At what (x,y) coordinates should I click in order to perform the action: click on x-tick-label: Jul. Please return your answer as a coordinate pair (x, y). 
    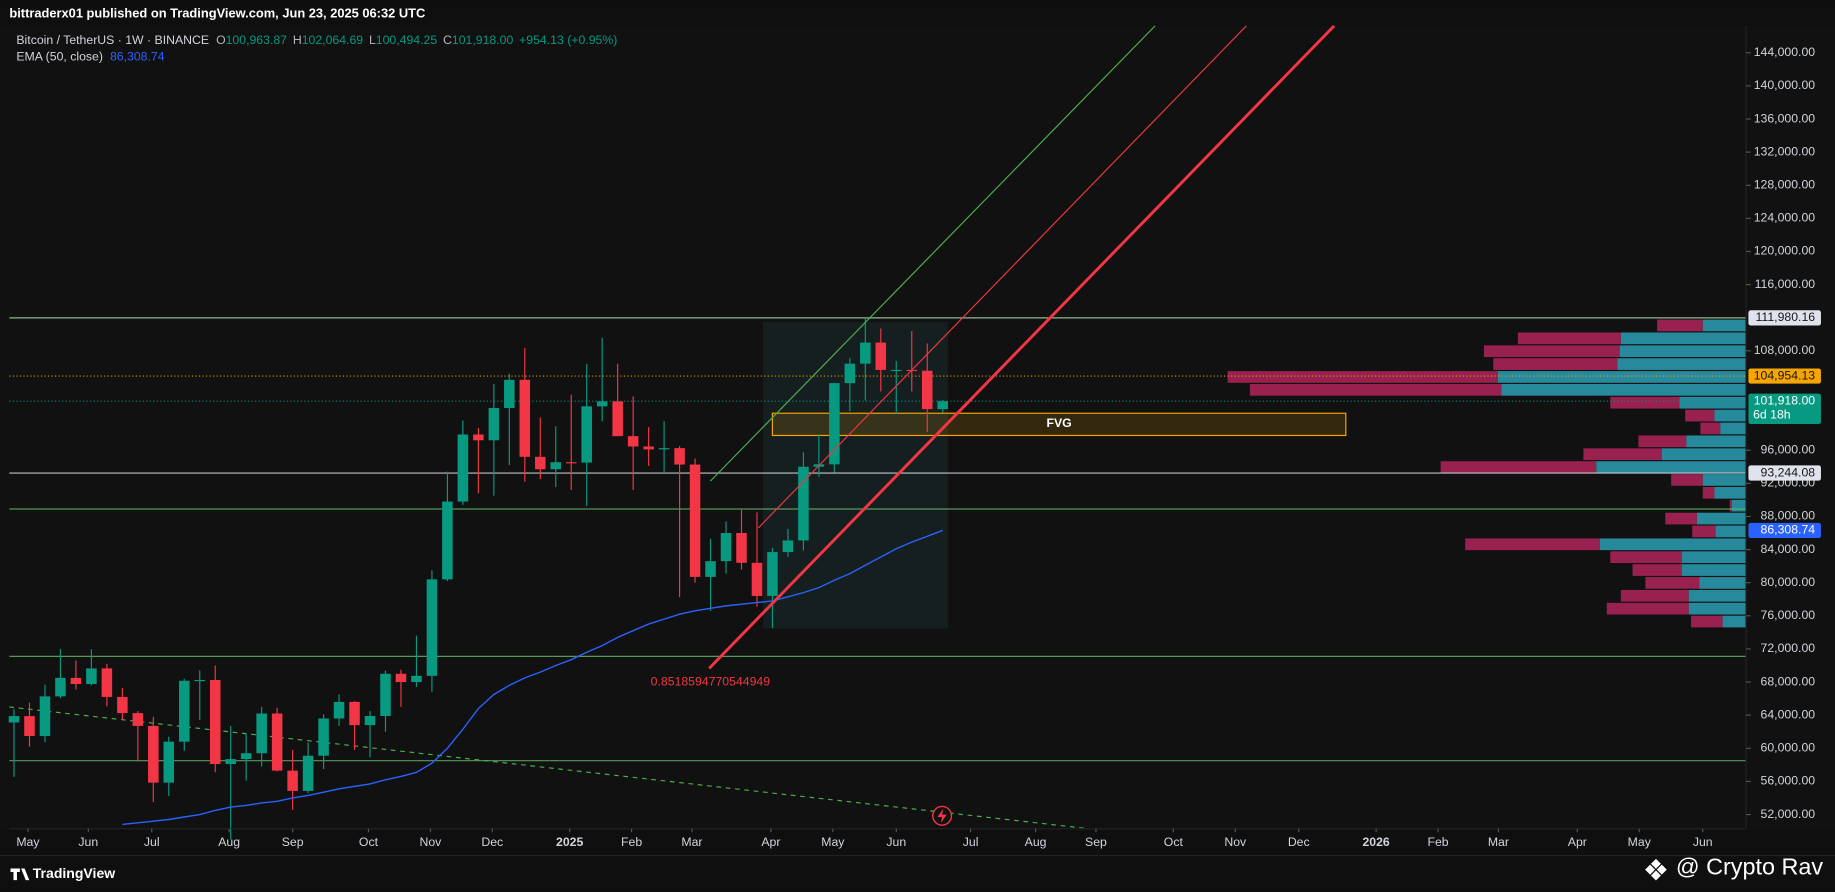
    Looking at the image, I should click on (971, 842).